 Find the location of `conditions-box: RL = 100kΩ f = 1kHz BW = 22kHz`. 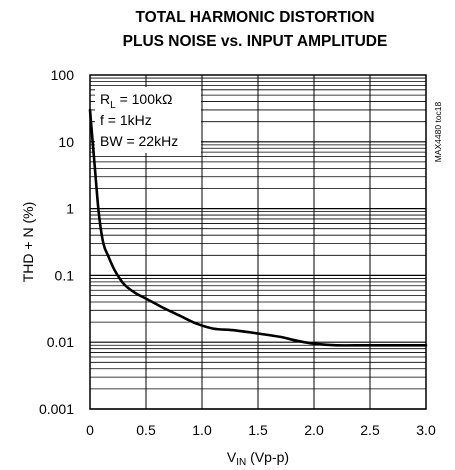

conditions-box: RL = 100kΩ f = 1kHz BW = 22kHz is located at coordinates (148, 120).